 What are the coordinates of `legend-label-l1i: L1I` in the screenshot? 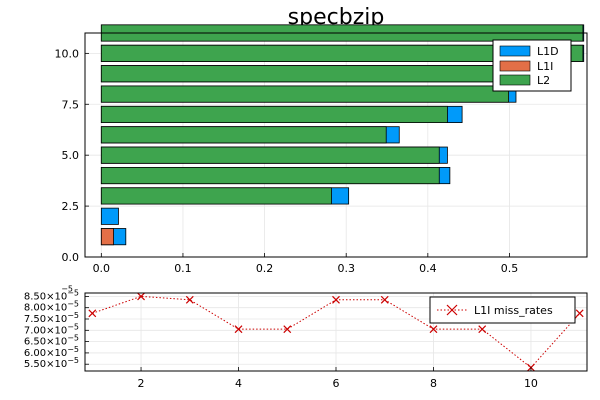 It's located at (545, 66).